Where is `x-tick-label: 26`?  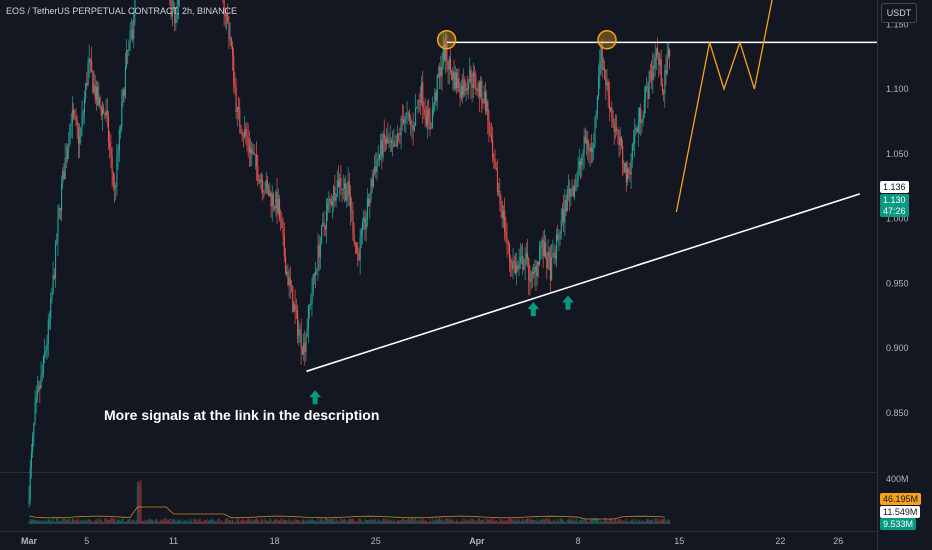 x-tick-label: 26 is located at coordinates (838, 541).